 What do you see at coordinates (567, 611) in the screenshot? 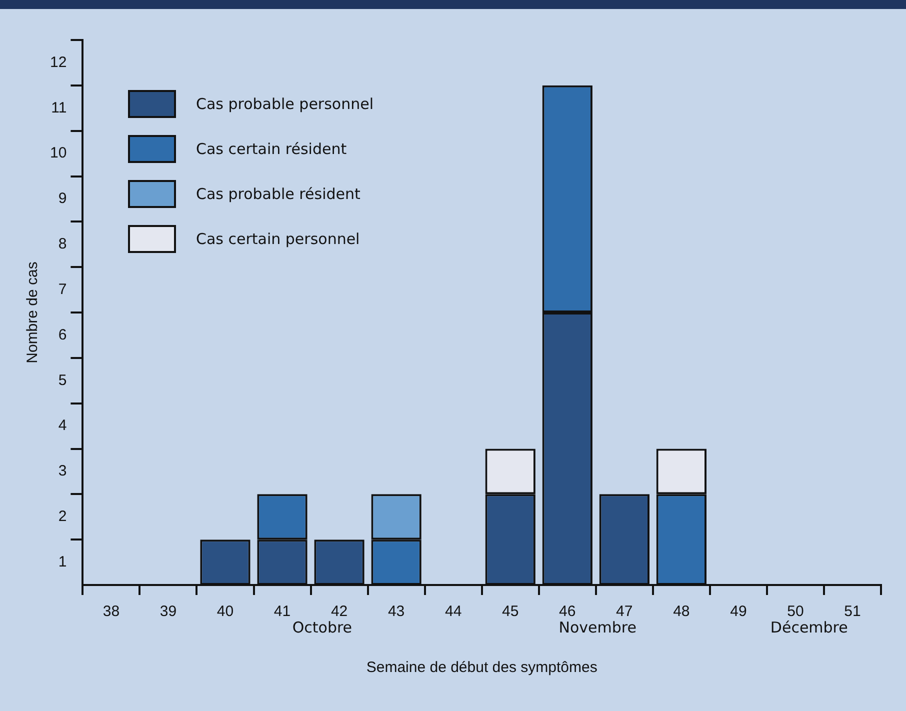
I see `x-tick-label: 46` at bounding box center [567, 611].